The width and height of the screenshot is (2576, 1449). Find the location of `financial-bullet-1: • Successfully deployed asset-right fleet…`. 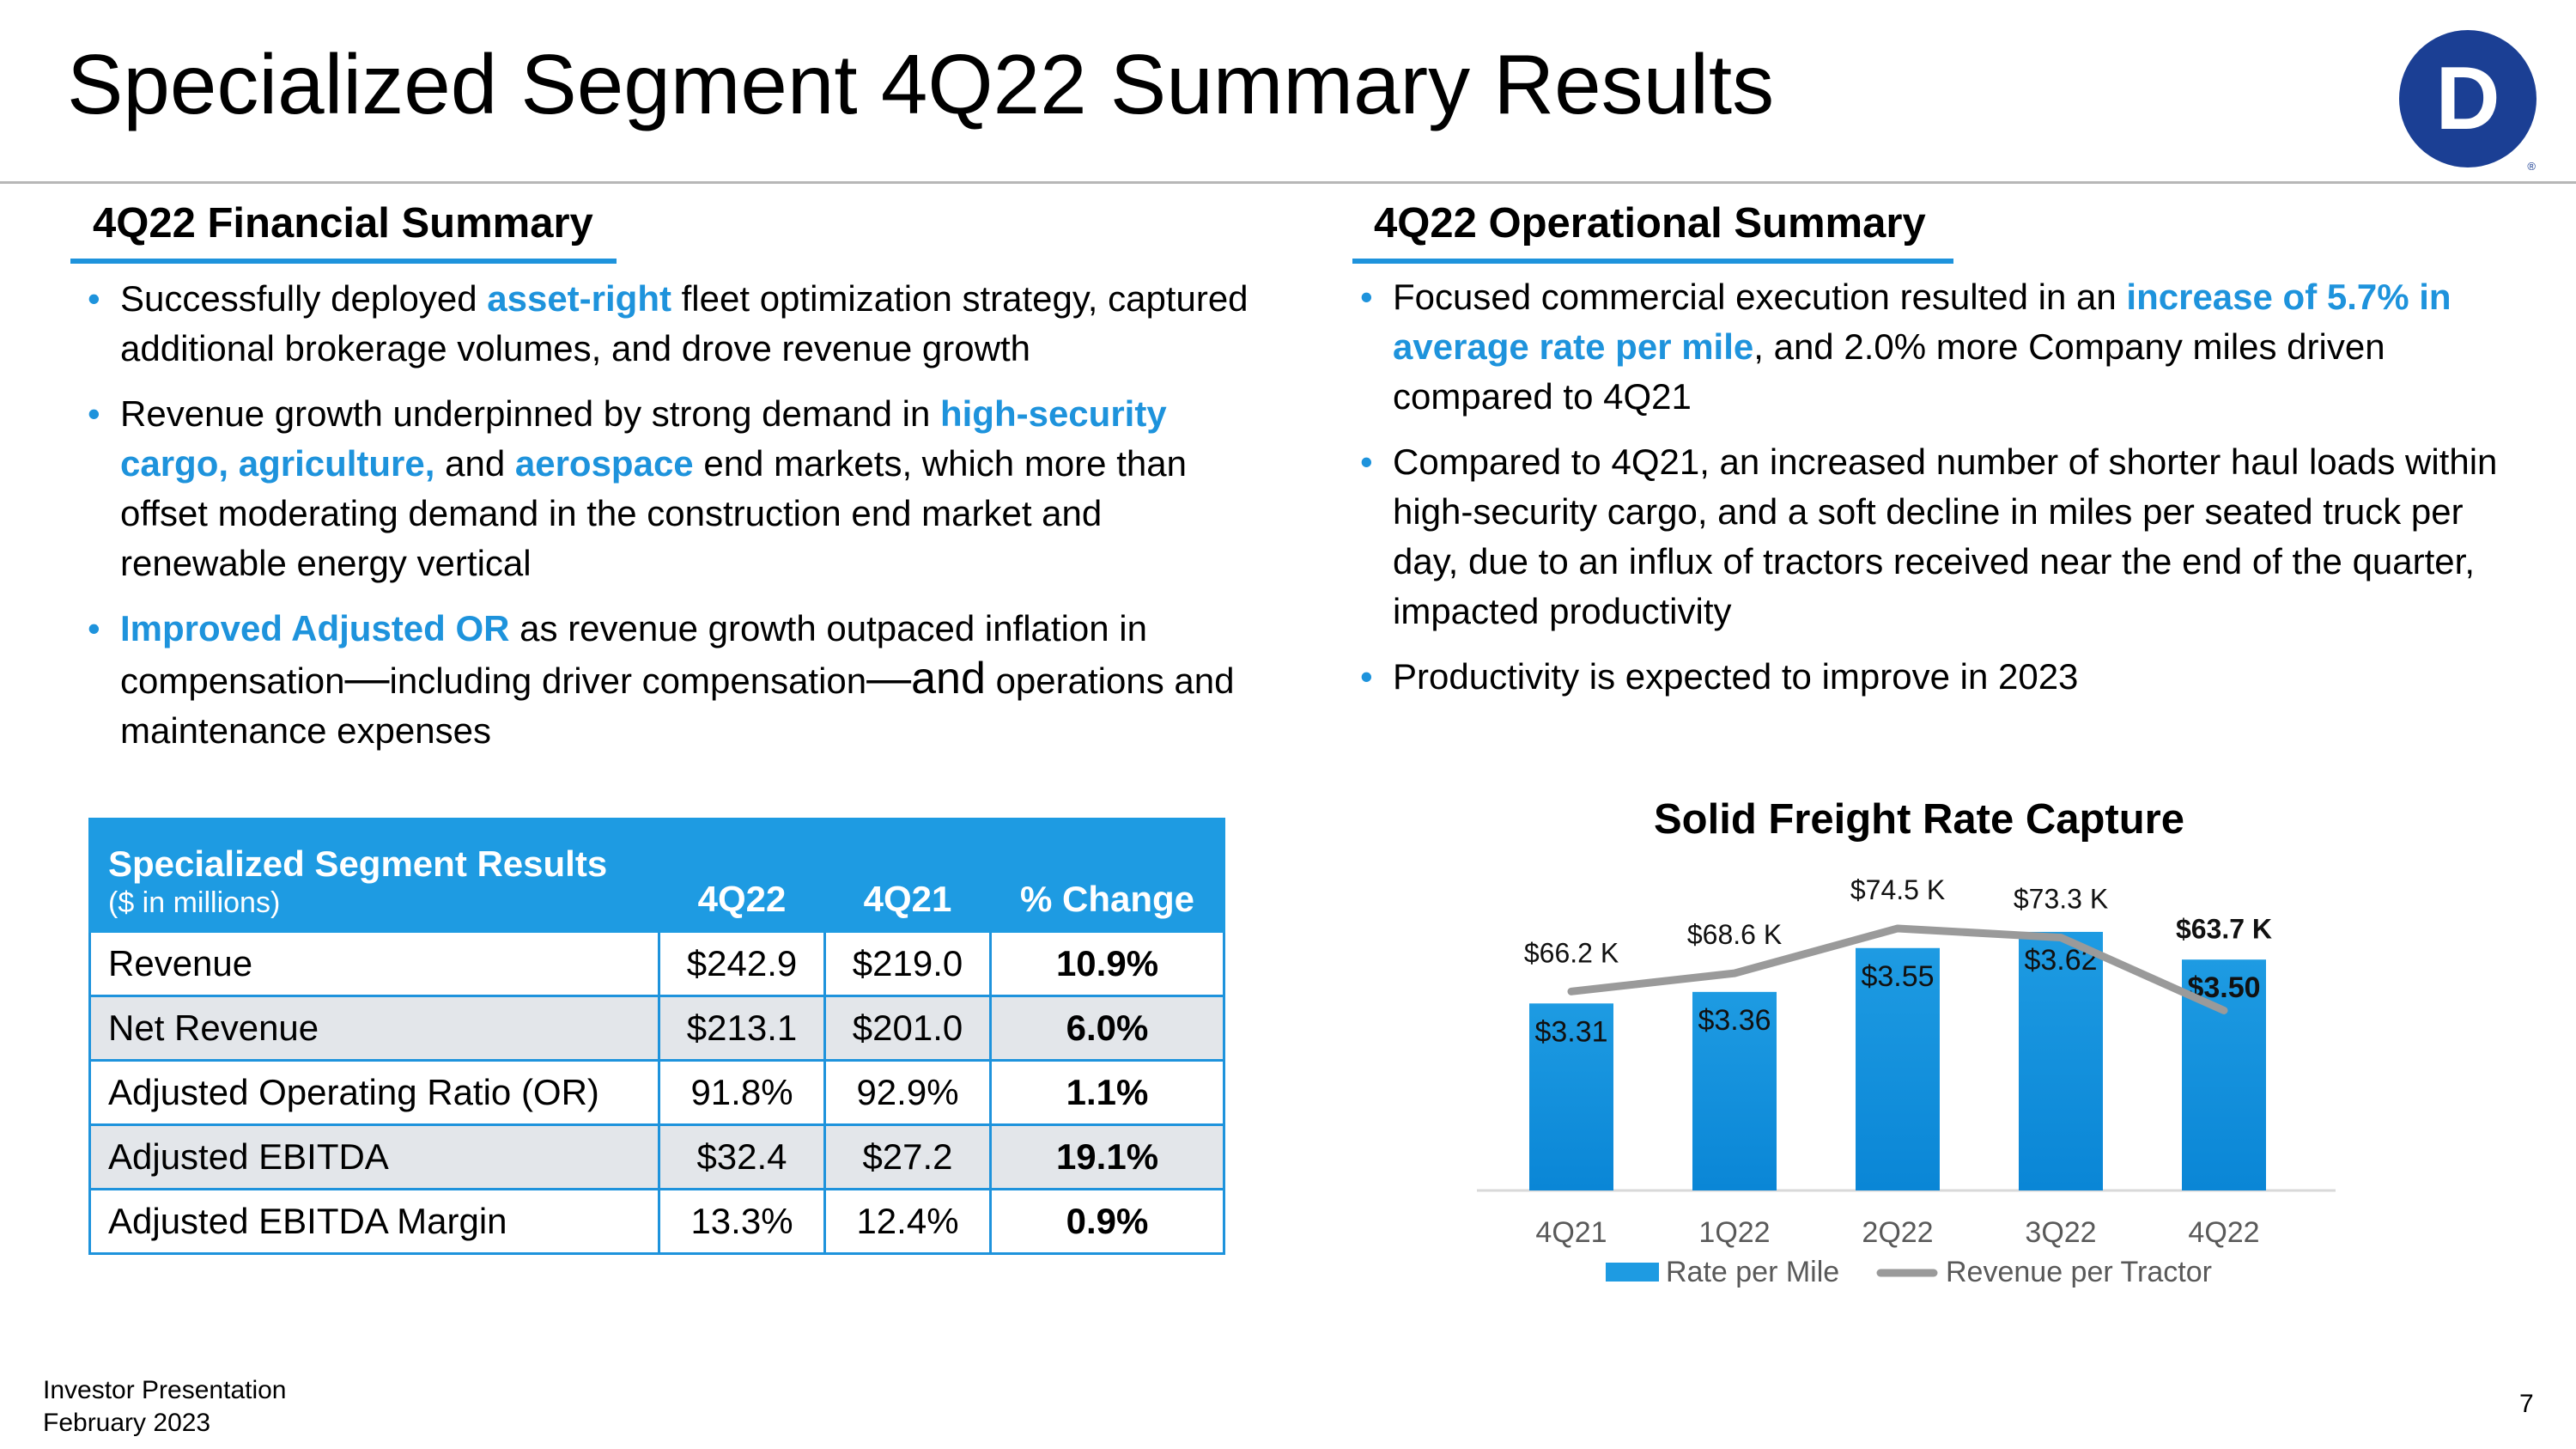

financial-bullet-1: • Successfully deployed asset-right fleet… is located at coordinates (676, 324).